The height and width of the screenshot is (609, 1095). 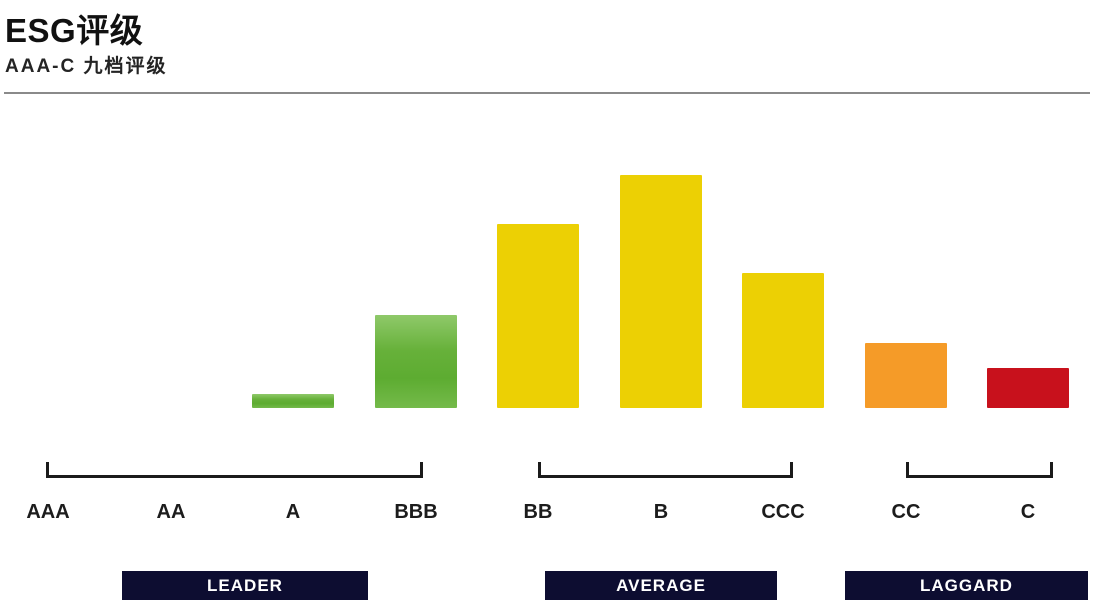 What do you see at coordinates (547, 93) in the screenshot?
I see `divider-rule` at bounding box center [547, 93].